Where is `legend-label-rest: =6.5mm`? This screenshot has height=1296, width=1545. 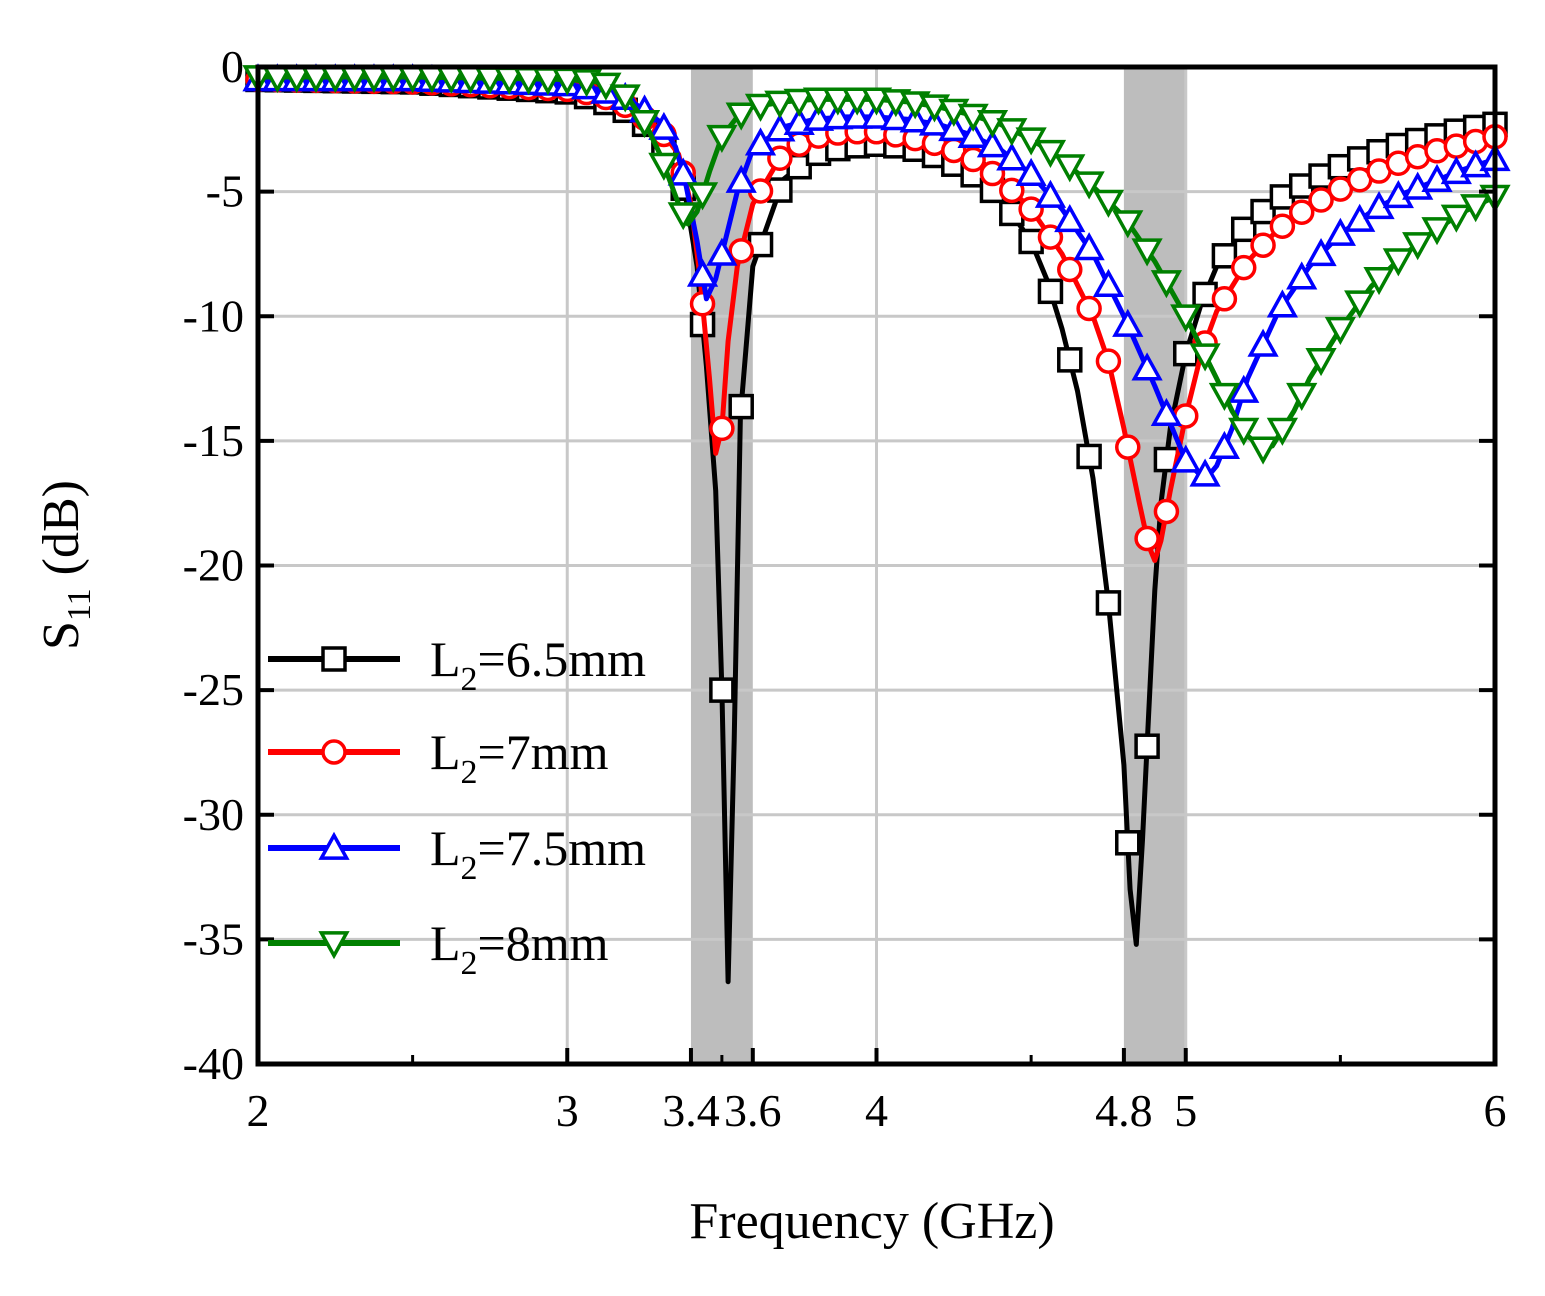 legend-label-rest: =6.5mm is located at coordinates (562, 659).